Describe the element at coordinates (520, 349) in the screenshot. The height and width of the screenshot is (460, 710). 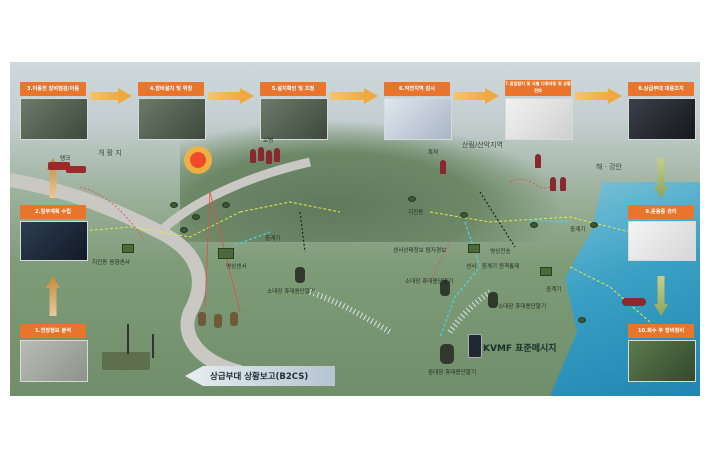
I see `kvmf-message-label: KVMF 표준메시지` at that location.